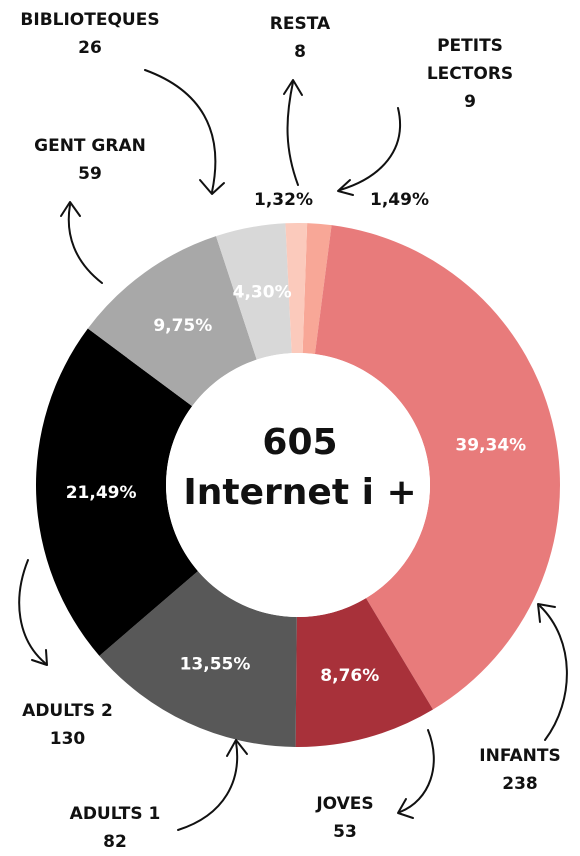  Describe the element at coordinates (552, 672) in the screenshot. I see `arrow-infants` at that location.